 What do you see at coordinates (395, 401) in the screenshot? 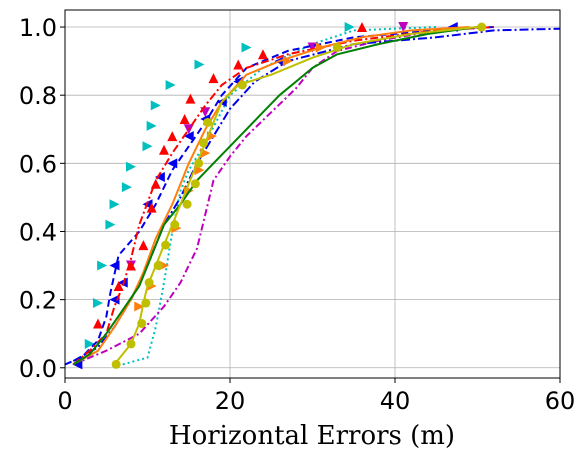
I see `x-tick-label: 40` at bounding box center [395, 401].